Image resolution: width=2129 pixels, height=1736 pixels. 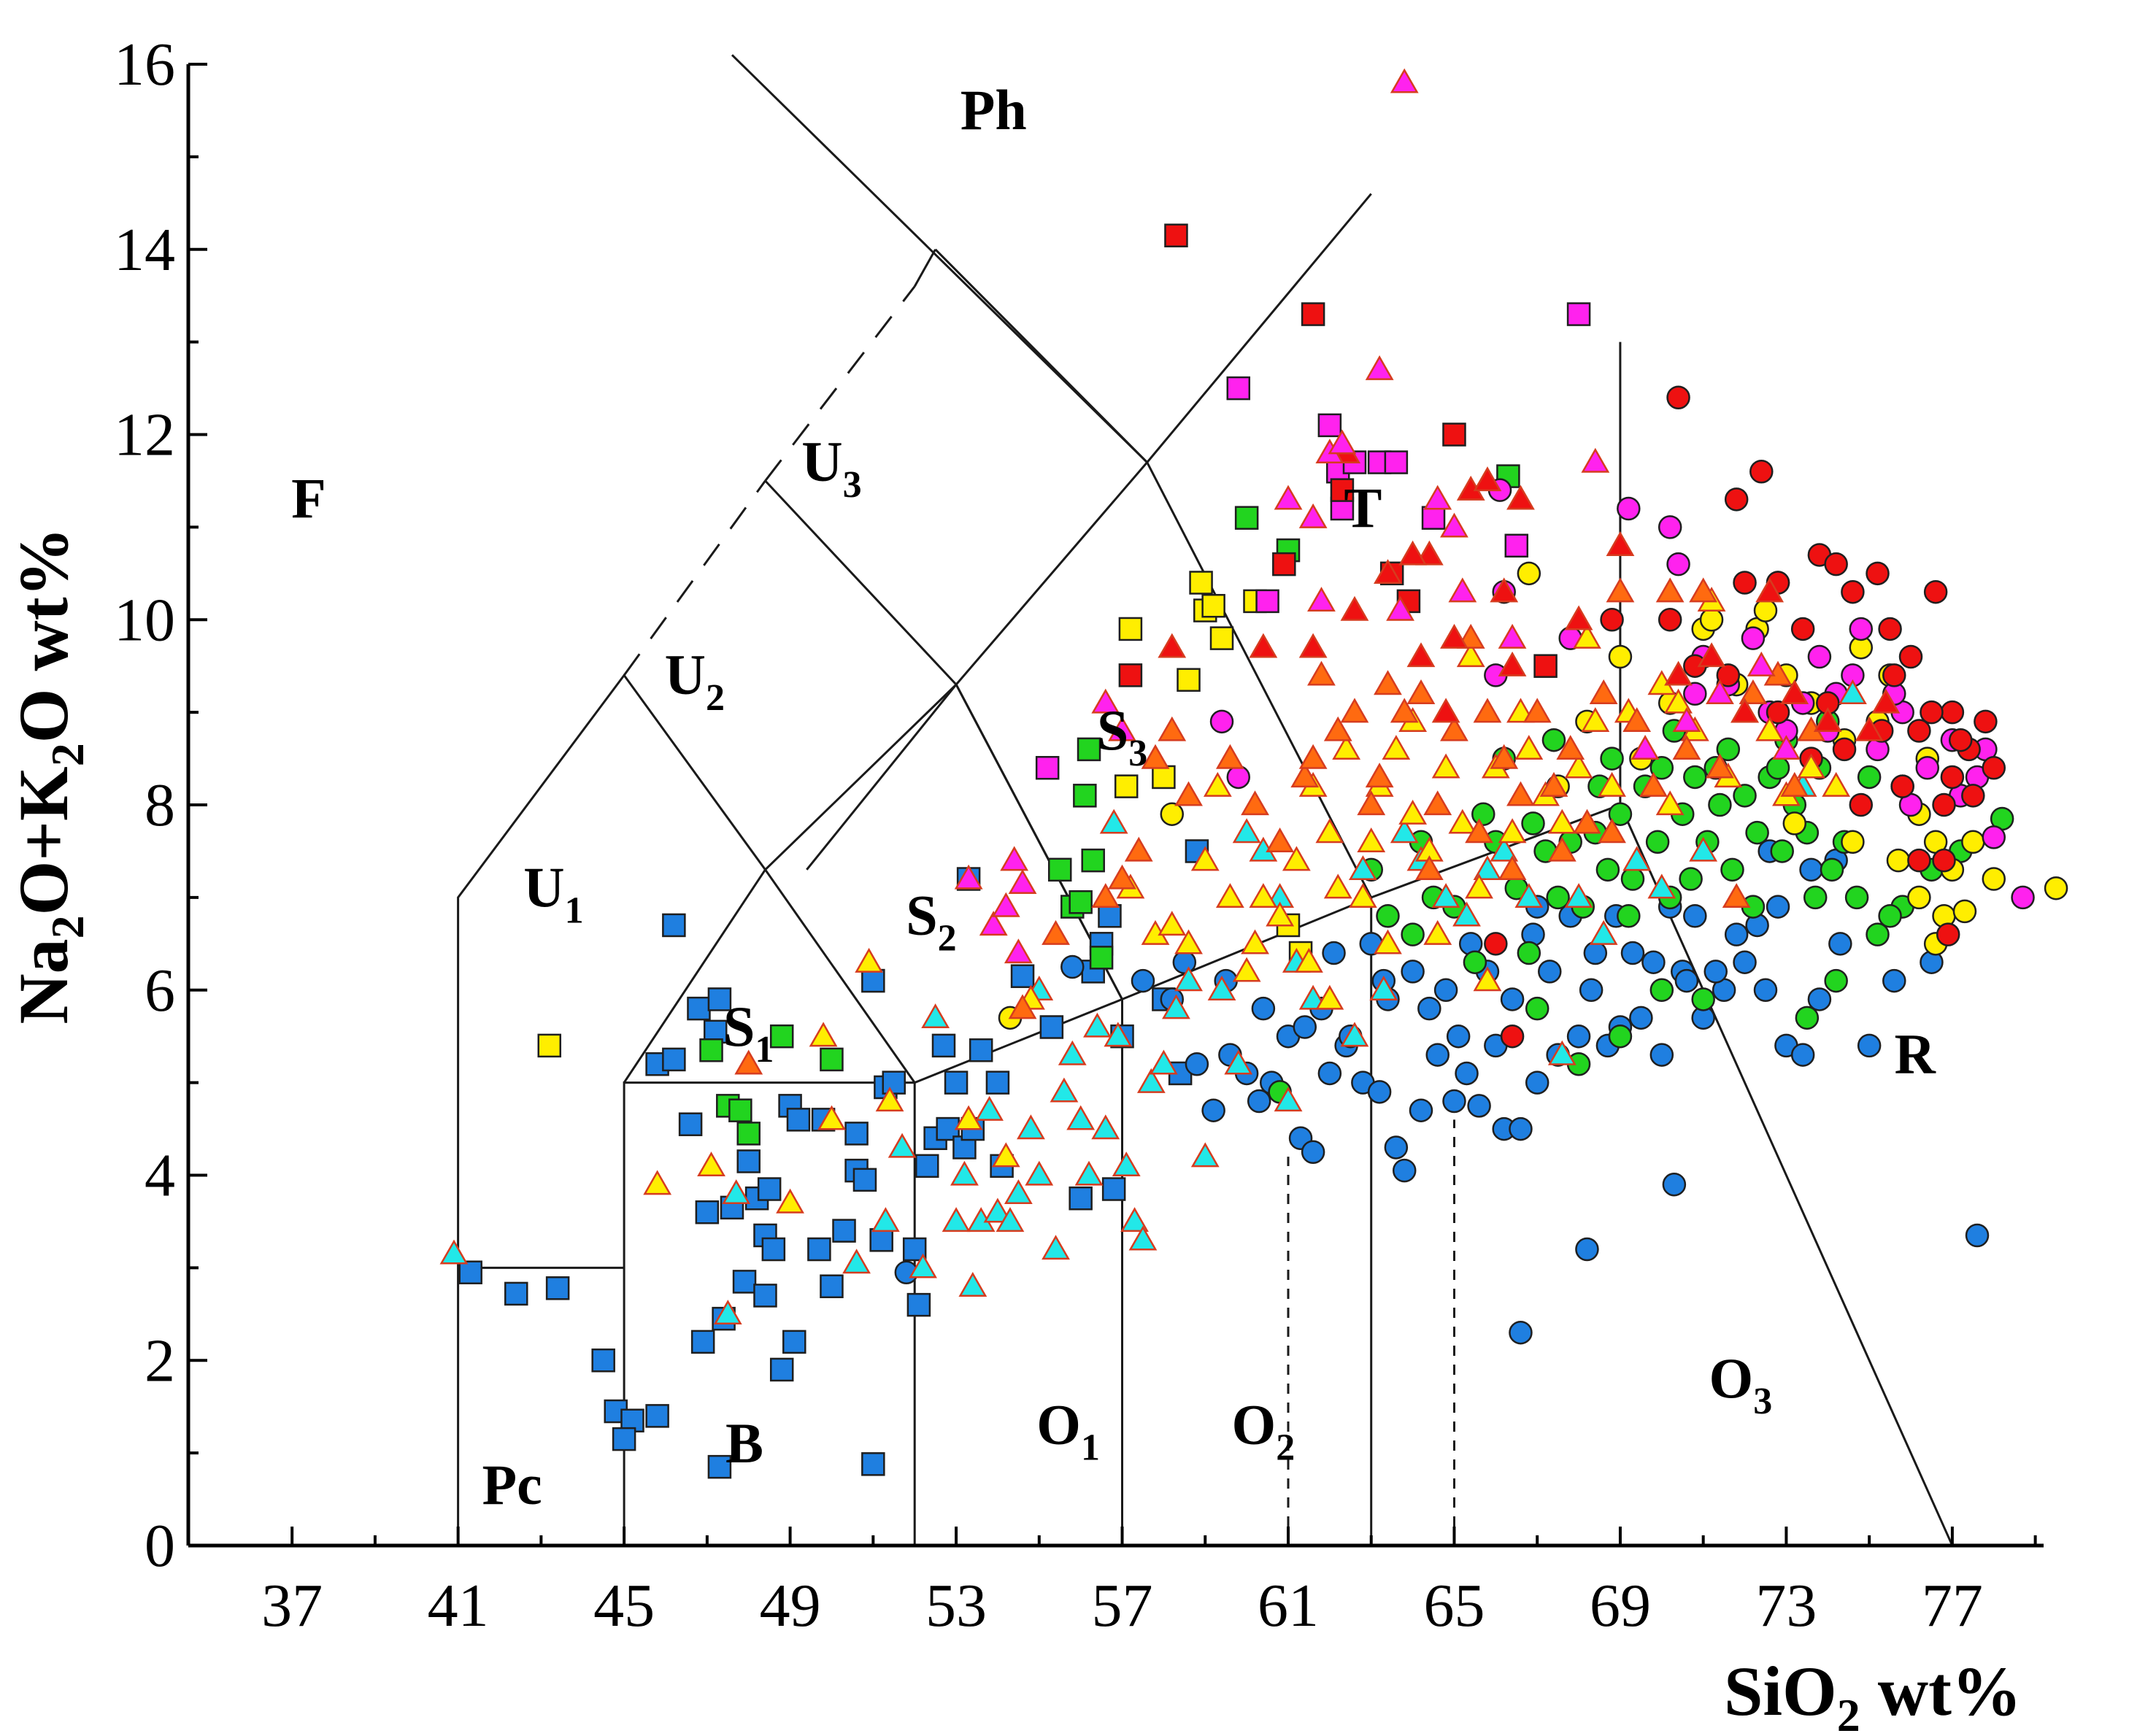 I want to click on x-tick-label: 73, so click(x=1786, y=1606).